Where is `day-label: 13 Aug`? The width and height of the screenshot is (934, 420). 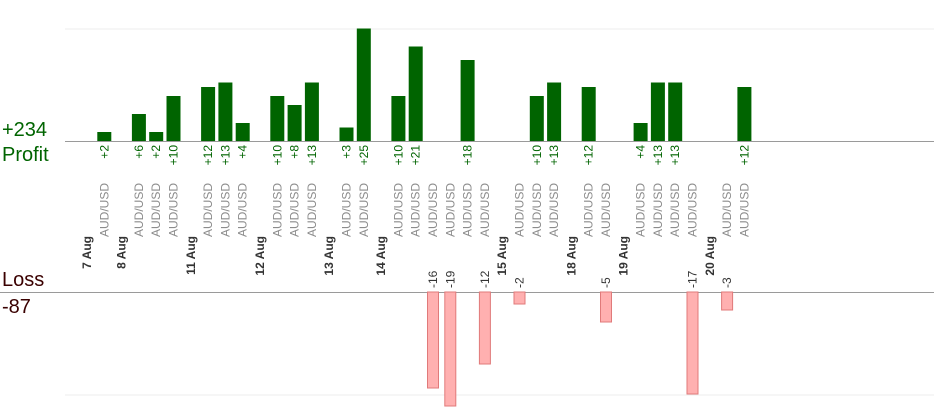
day-label: 13 Aug is located at coordinates (329, 256).